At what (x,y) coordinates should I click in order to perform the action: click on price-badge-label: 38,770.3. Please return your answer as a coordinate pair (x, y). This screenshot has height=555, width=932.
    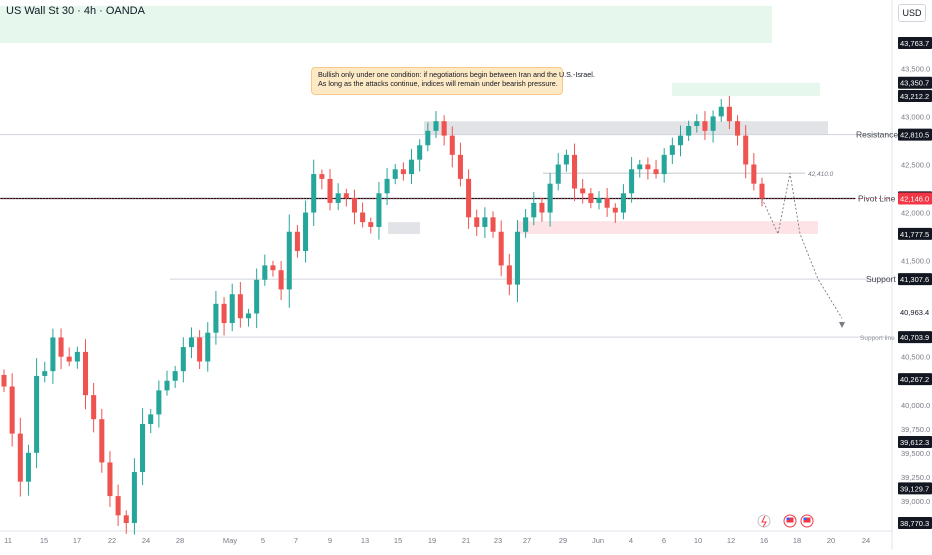
    Looking at the image, I should click on (914, 523).